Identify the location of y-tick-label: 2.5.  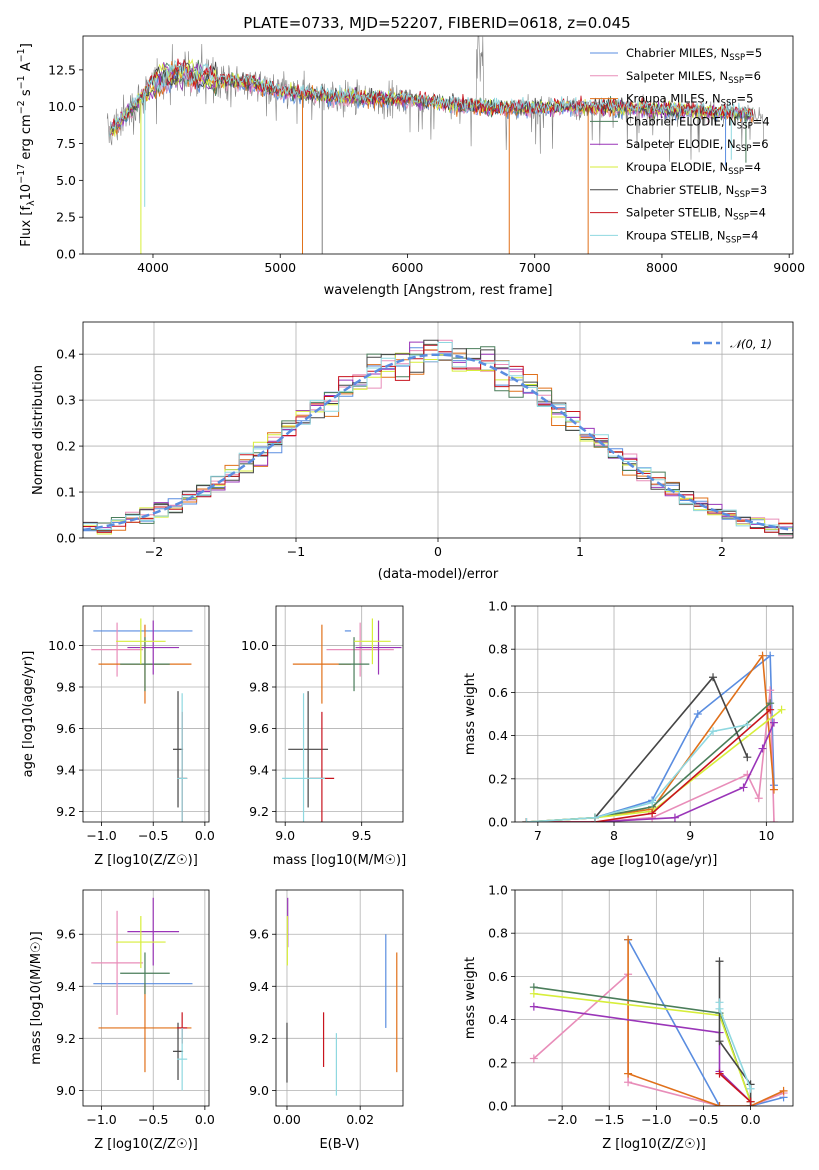
(66, 217).